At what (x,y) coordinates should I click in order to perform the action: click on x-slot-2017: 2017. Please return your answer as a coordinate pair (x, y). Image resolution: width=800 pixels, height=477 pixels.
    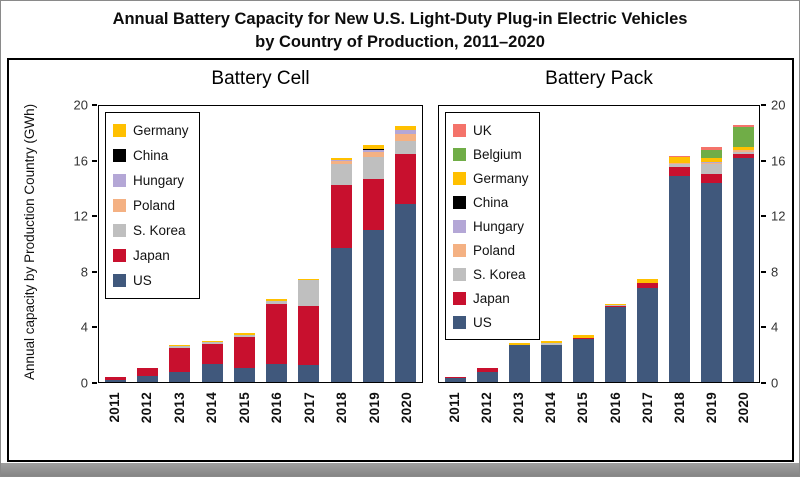
    Looking at the image, I should click on (309, 419).